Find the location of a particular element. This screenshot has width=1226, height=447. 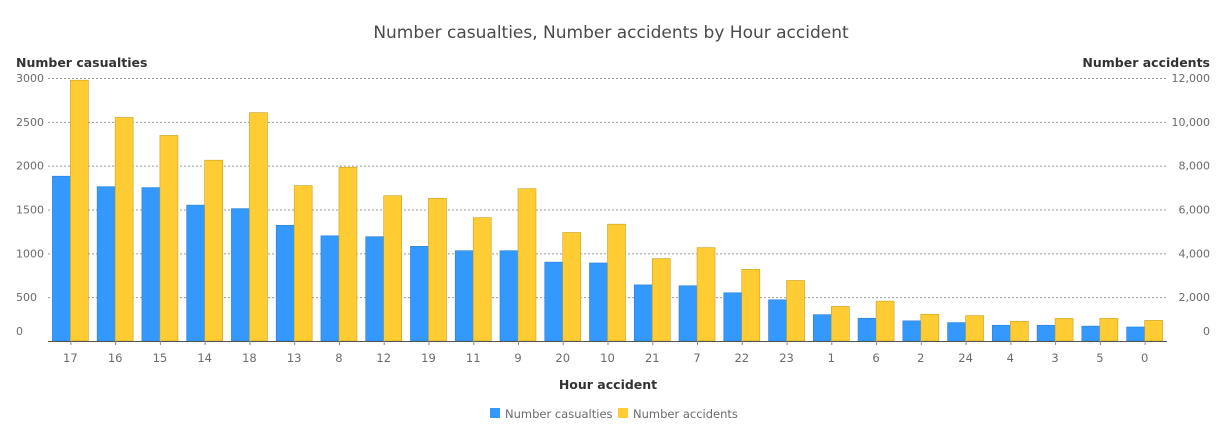

x-tick-label: 3 is located at coordinates (1054, 358).